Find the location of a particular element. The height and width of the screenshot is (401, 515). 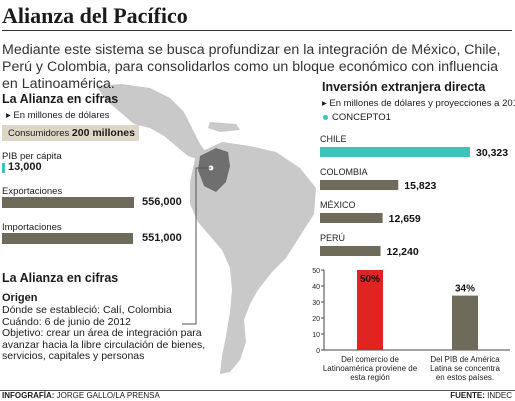

percent-category-label: esta región is located at coordinates (370, 377).